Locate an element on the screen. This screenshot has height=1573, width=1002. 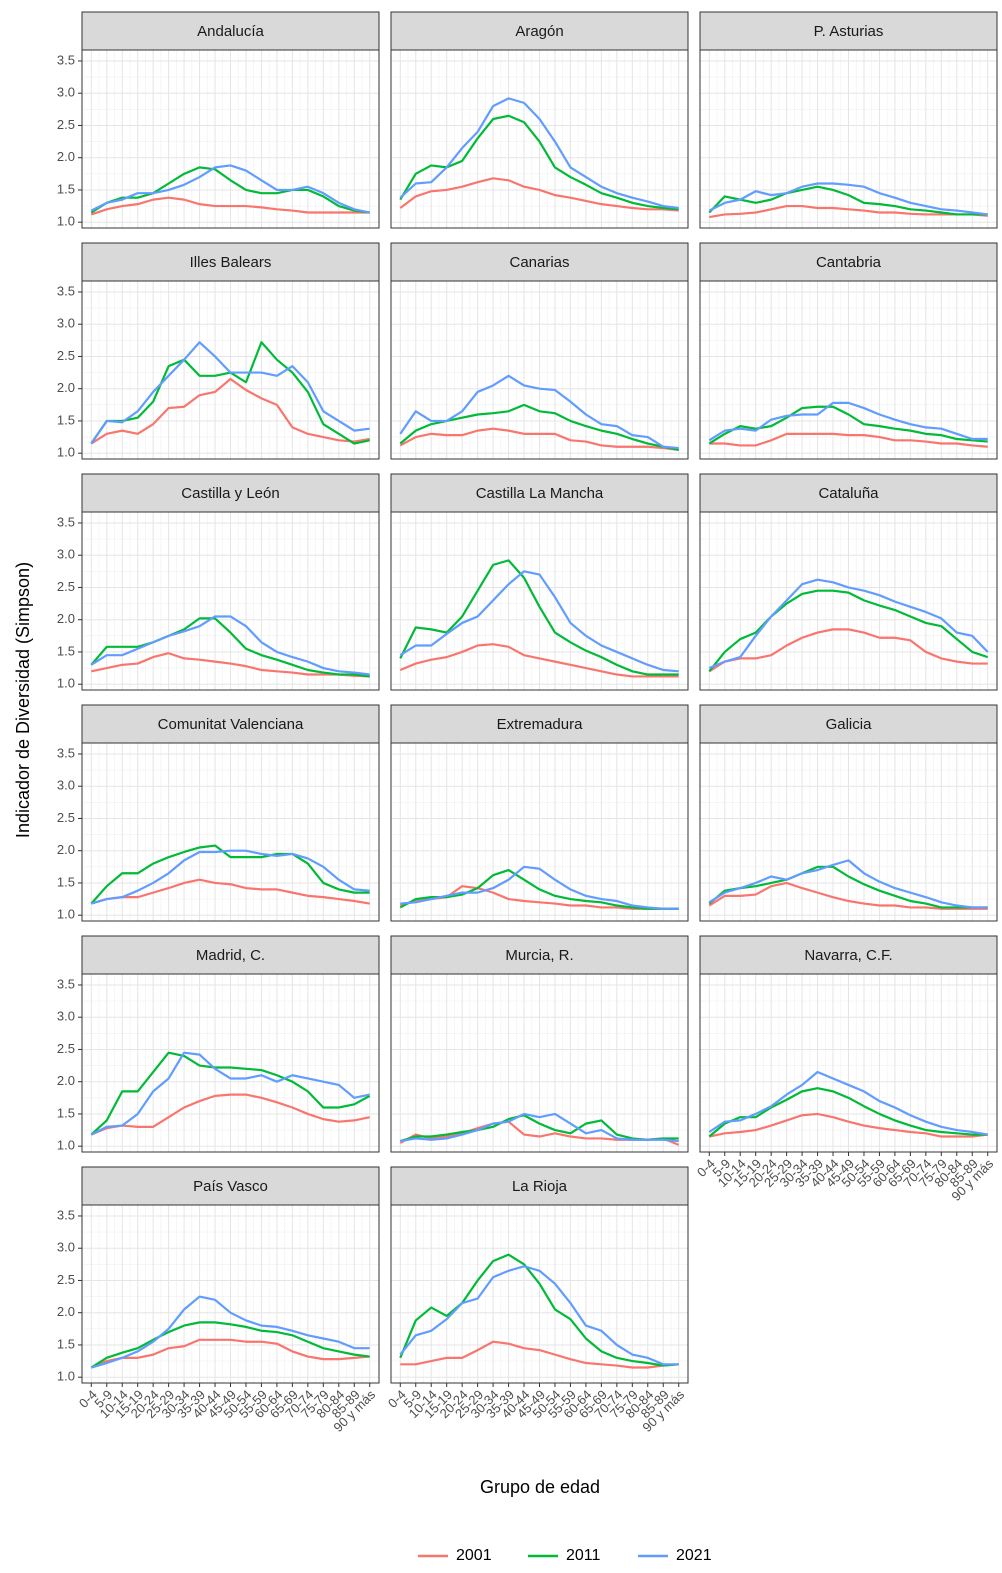
facet-title: Aragón is located at coordinates (539, 31).